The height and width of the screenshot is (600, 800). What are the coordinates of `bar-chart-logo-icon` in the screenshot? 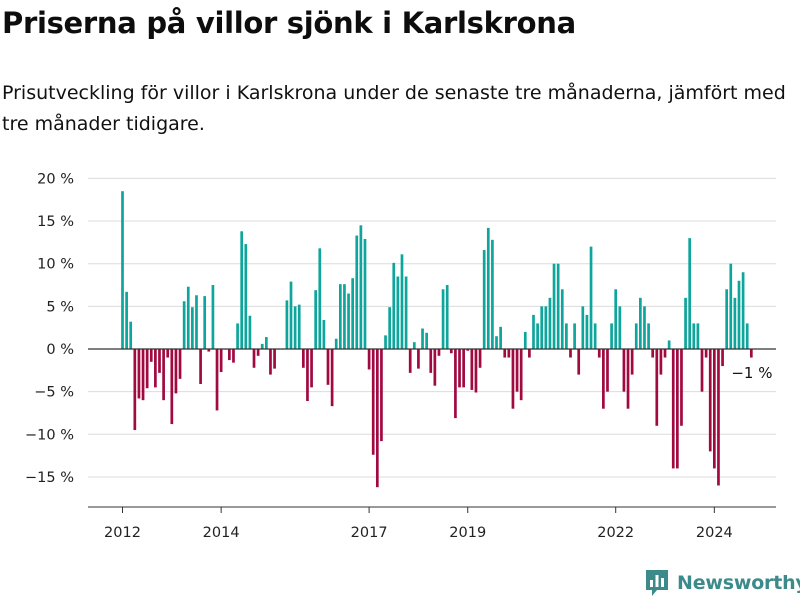 It's located at (657, 583).